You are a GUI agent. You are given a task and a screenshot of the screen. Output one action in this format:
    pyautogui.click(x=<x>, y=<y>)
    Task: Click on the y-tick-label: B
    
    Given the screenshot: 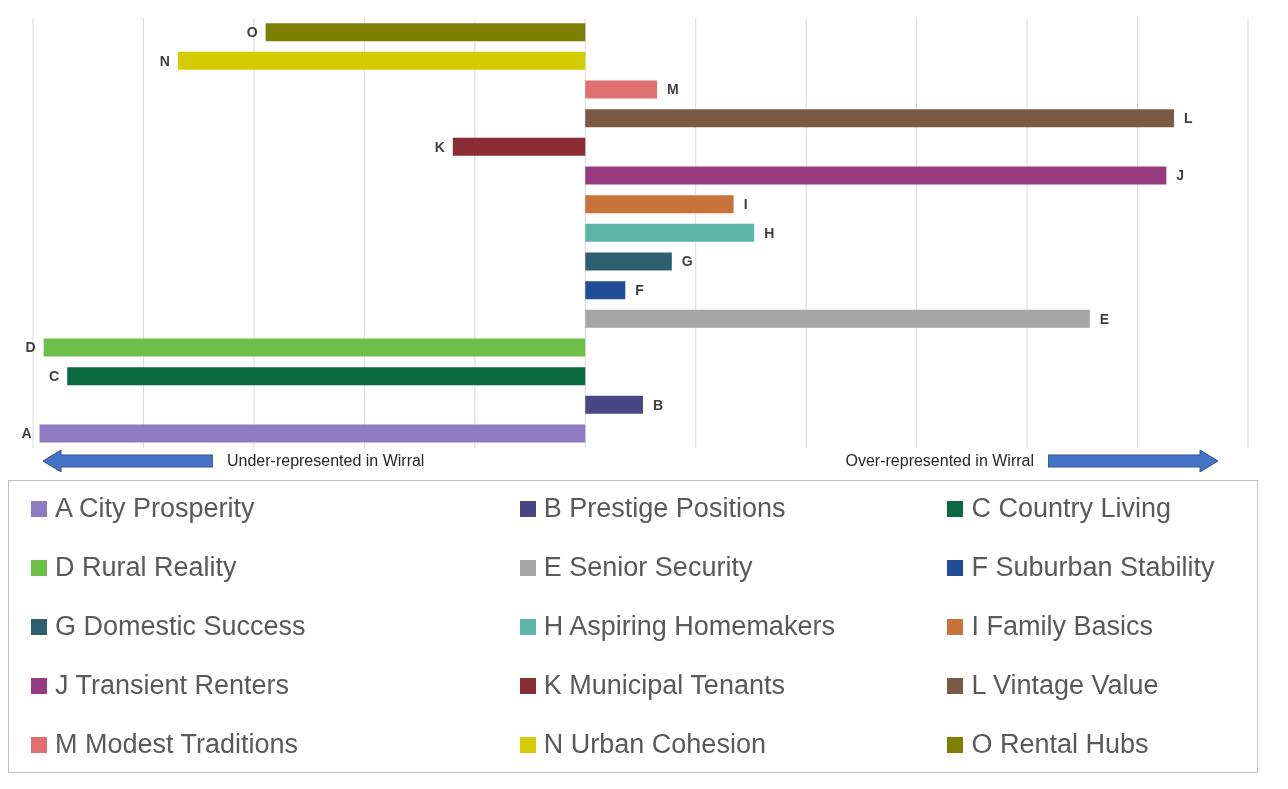 What is the action you would take?
    pyautogui.click(x=658, y=404)
    